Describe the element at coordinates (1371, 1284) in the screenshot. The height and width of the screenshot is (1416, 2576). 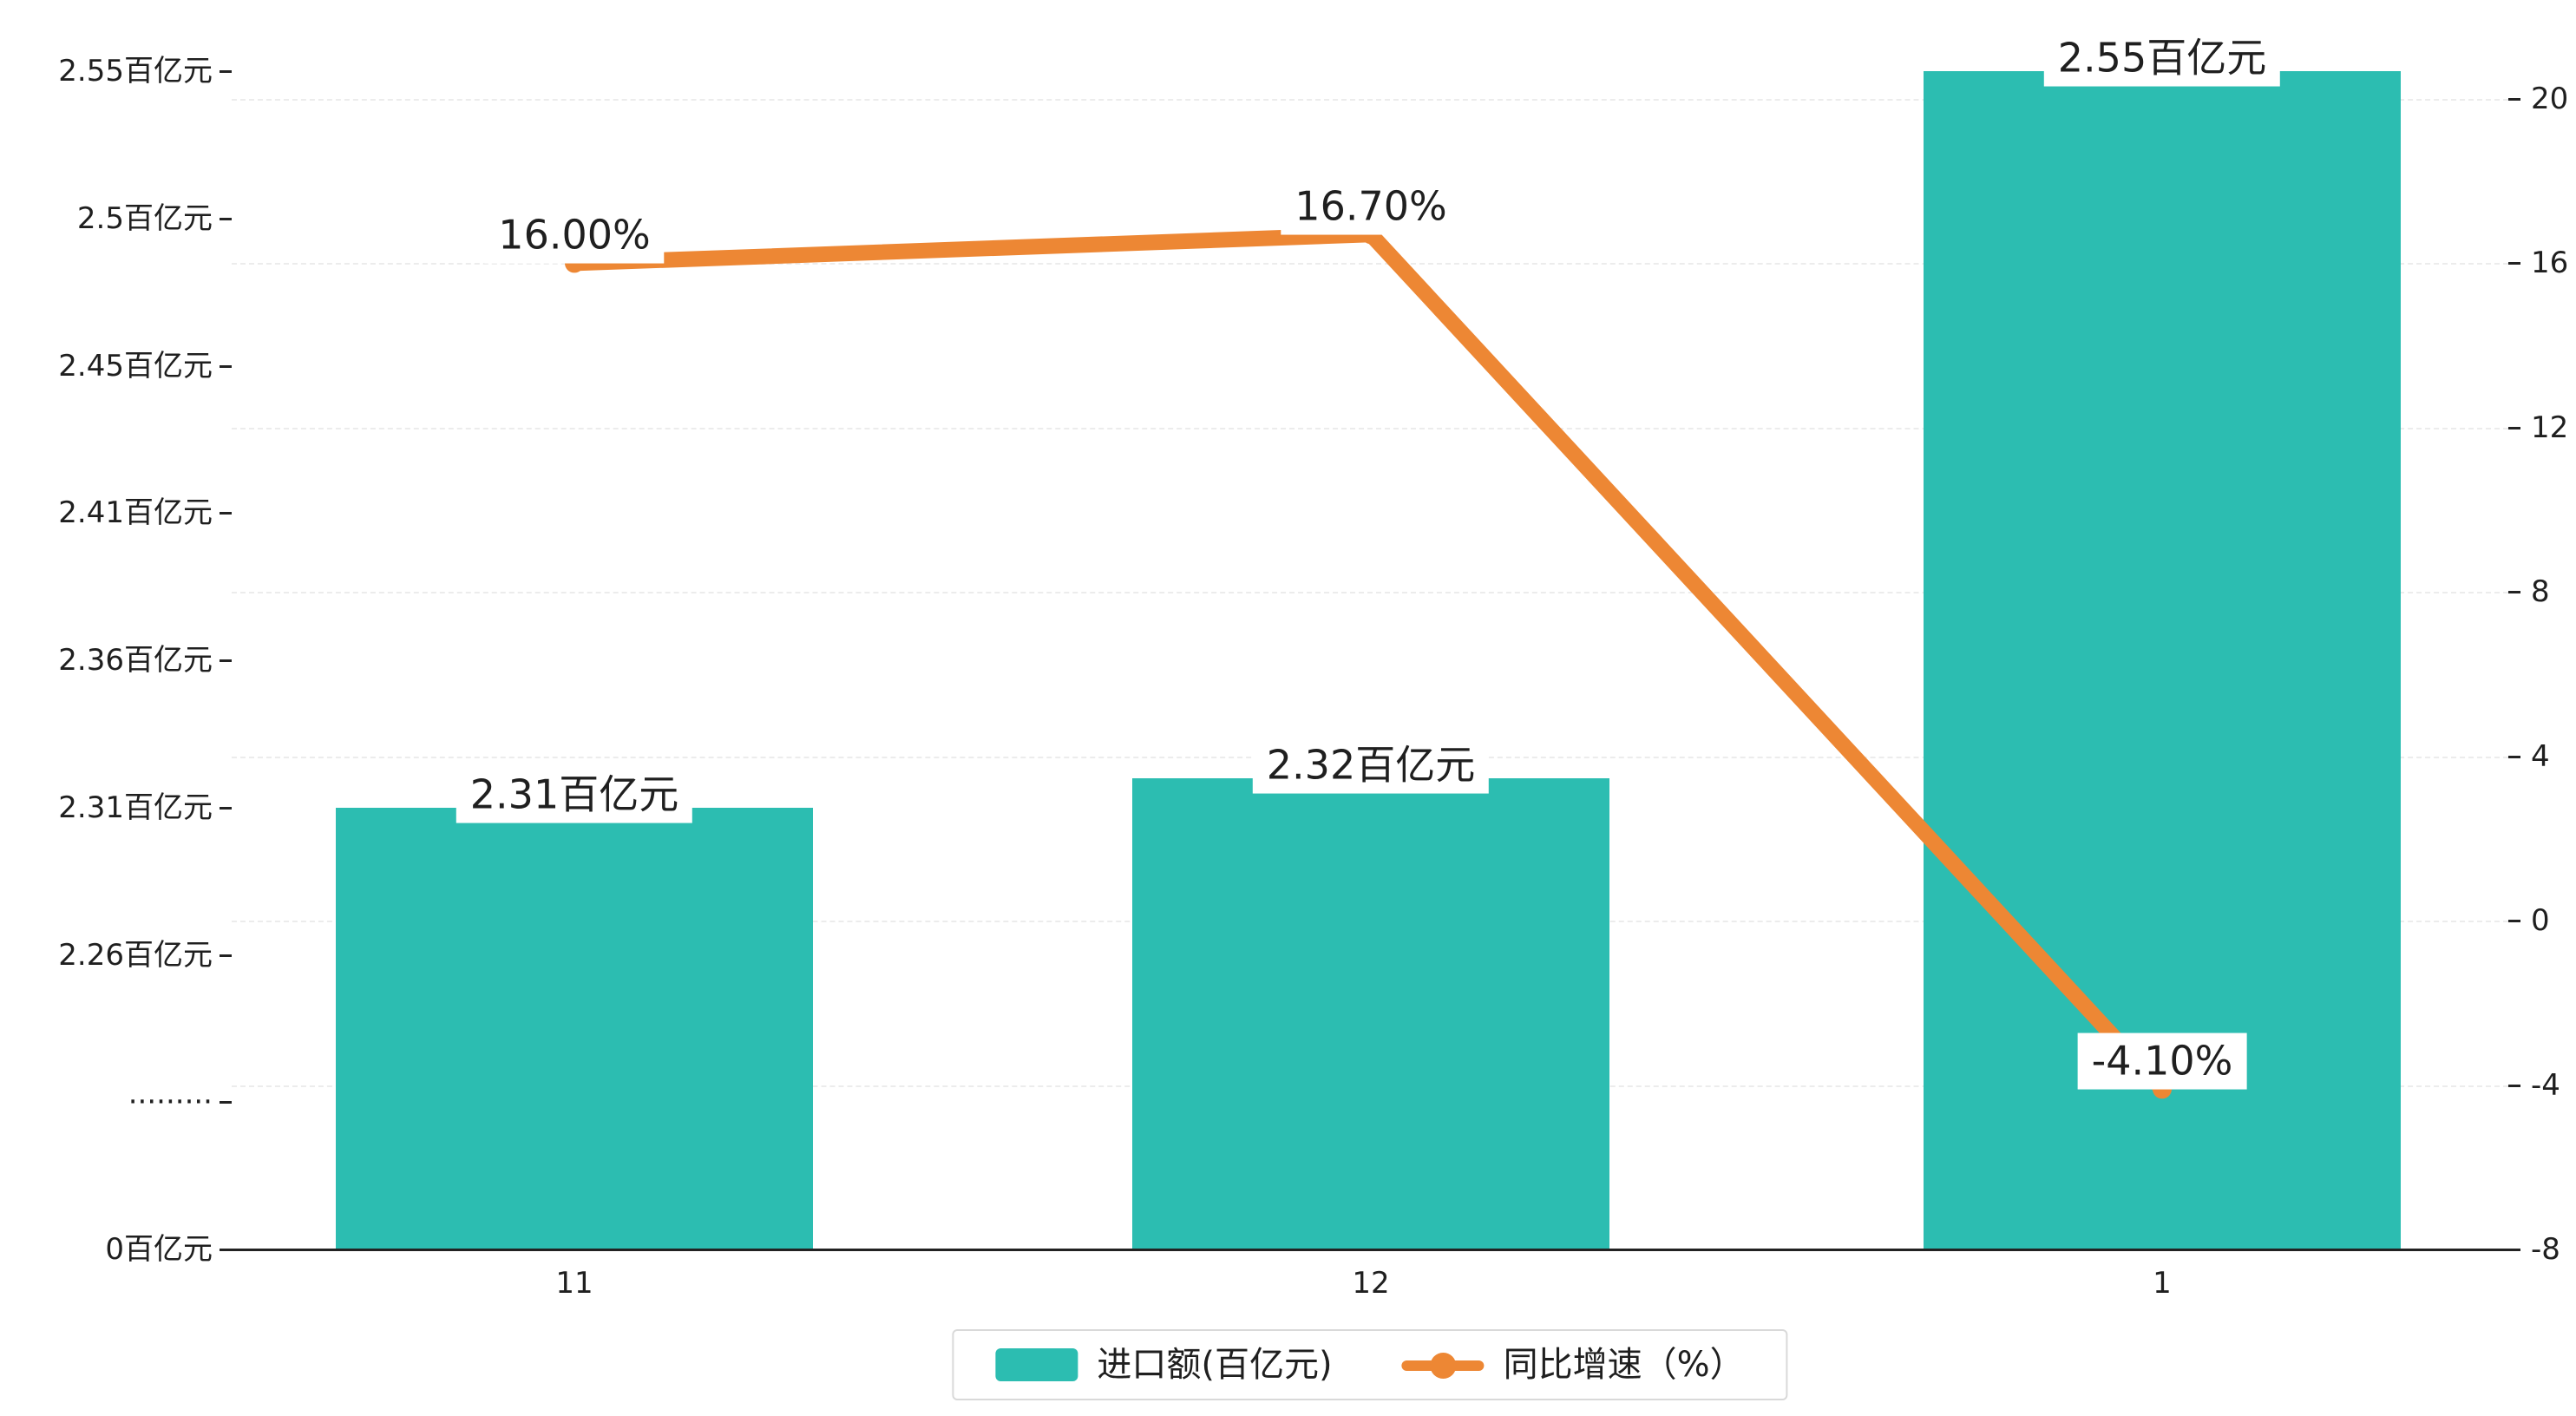
I see `x-axis-tick-label: 12` at that location.